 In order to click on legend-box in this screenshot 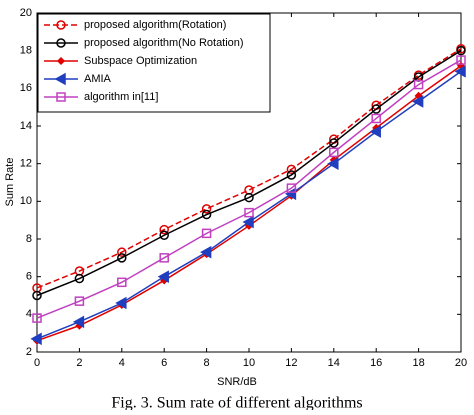, I will do `click(154, 63)`.